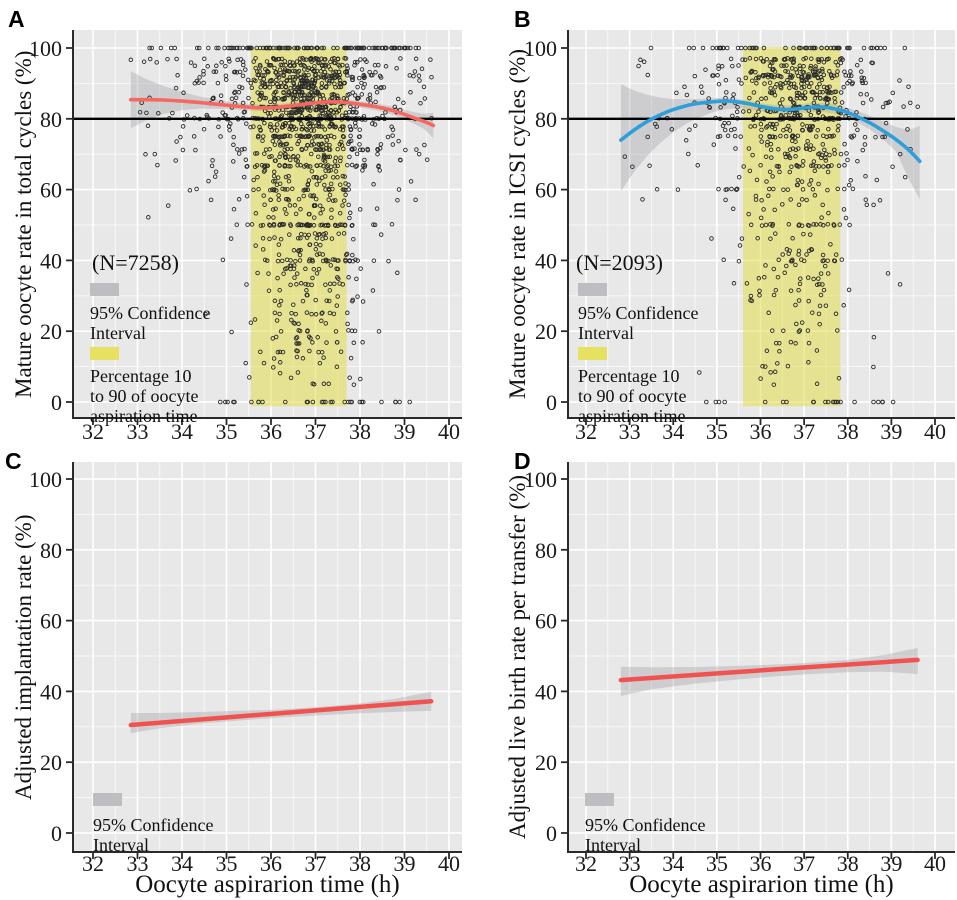  What do you see at coordinates (522, 19) in the screenshot?
I see `panel-b-letter: B` at bounding box center [522, 19].